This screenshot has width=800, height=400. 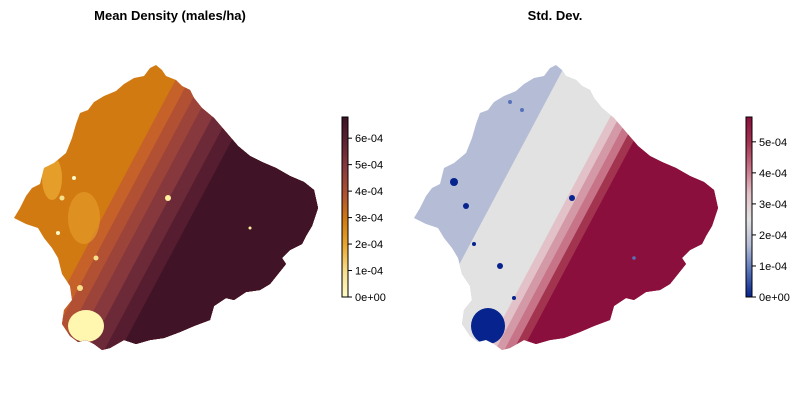 What do you see at coordinates (363, 210) in the screenshot?
I see `mean-density-colorbar: 0e+00 1e-04 2e-04 3e-04 4e-04 5e-04 6e-04` at bounding box center [363, 210].